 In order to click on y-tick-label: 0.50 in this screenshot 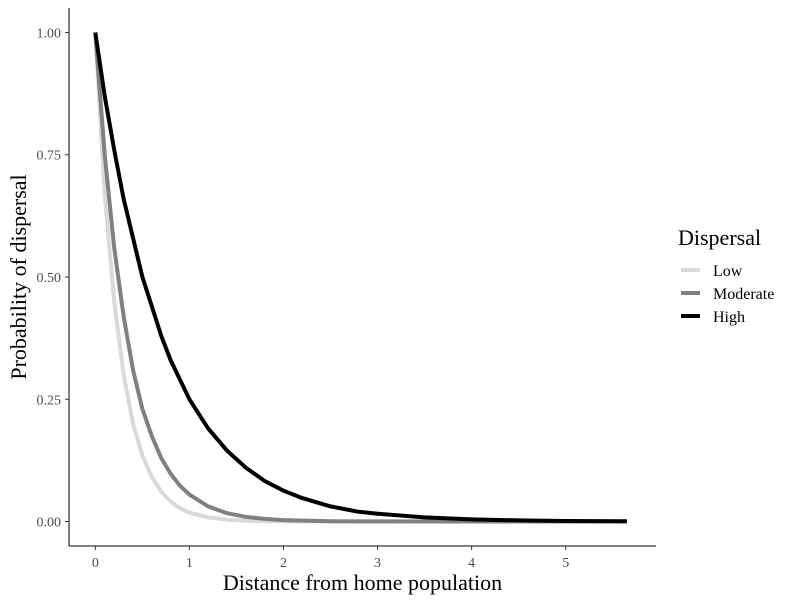, I will do `click(49, 278)`.